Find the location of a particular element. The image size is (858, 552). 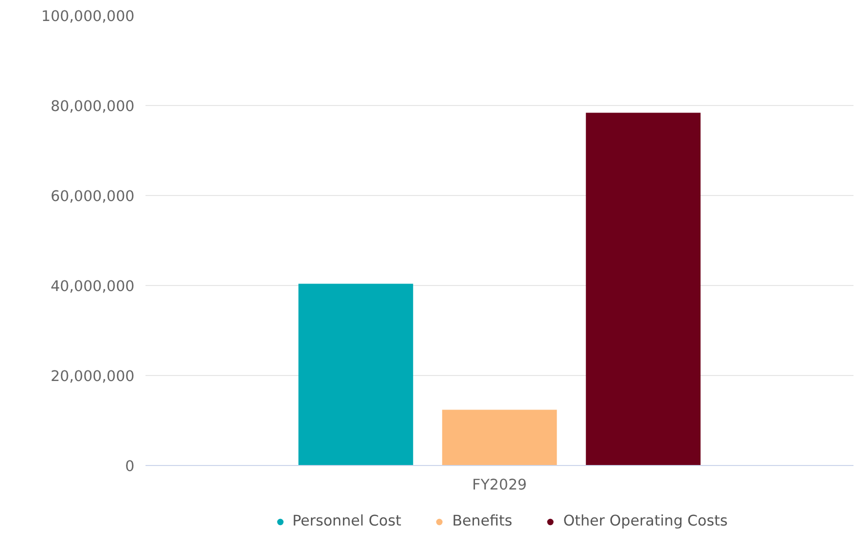

y-tick-label: 20,000,000 is located at coordinates (92, 376).